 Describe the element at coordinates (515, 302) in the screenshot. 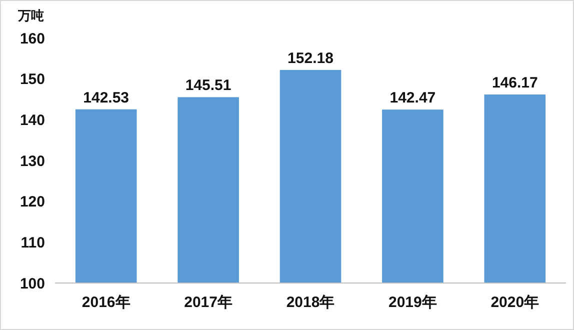

I see `x-tick-label: 2020年` at that location.